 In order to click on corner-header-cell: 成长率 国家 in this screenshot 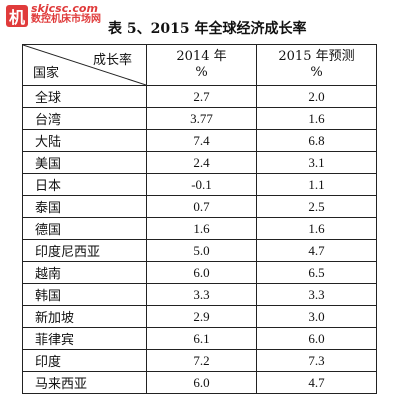, I will do `click(84, 65)`.